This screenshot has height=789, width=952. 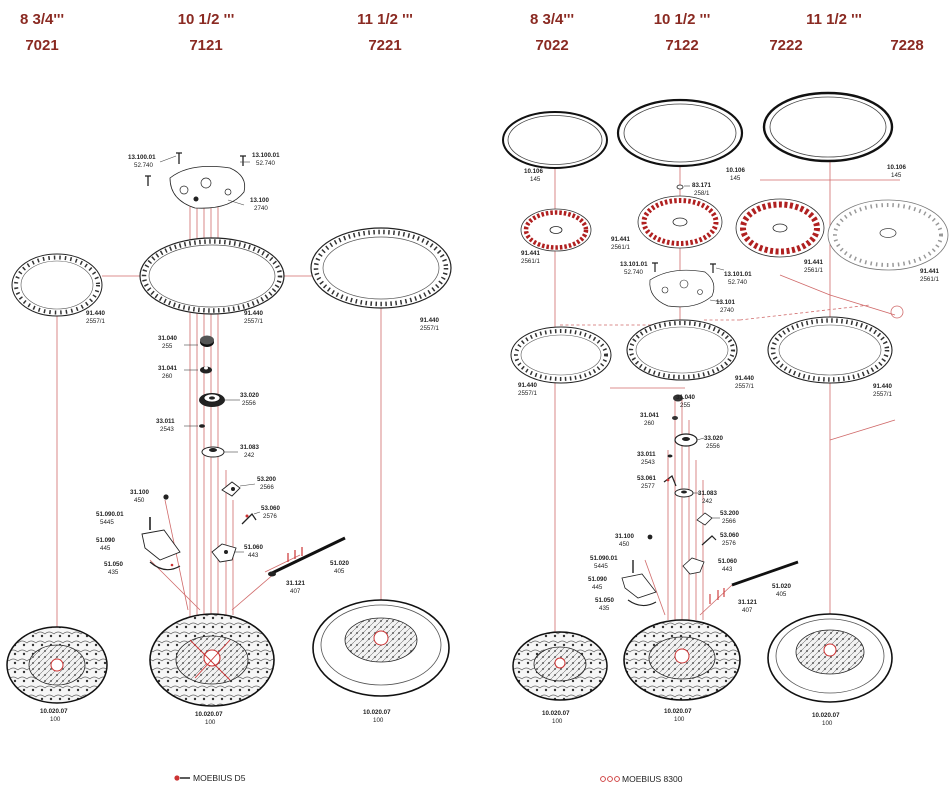 What do you see at coordinates (604, 558) in the screenshot?
I see `part-code: 51.090.01` at bounding box center [604, 558].